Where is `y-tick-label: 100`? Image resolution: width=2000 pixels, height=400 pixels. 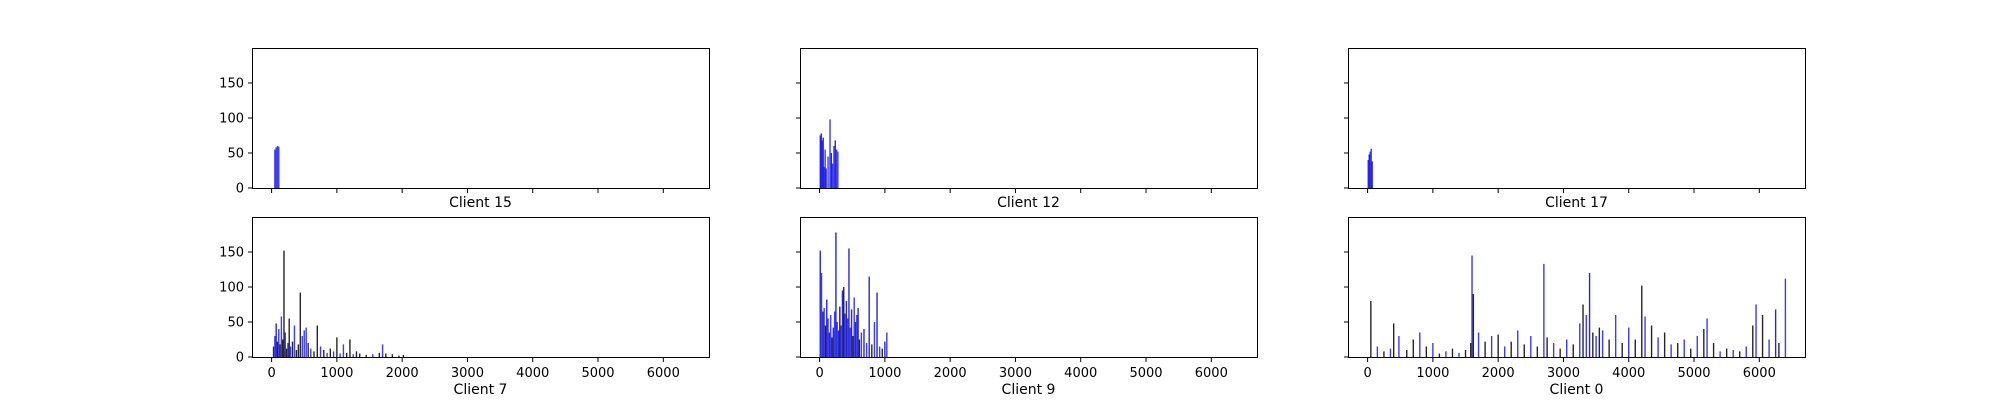 y-tick-label: 100 is located at coordinates (231, 288).